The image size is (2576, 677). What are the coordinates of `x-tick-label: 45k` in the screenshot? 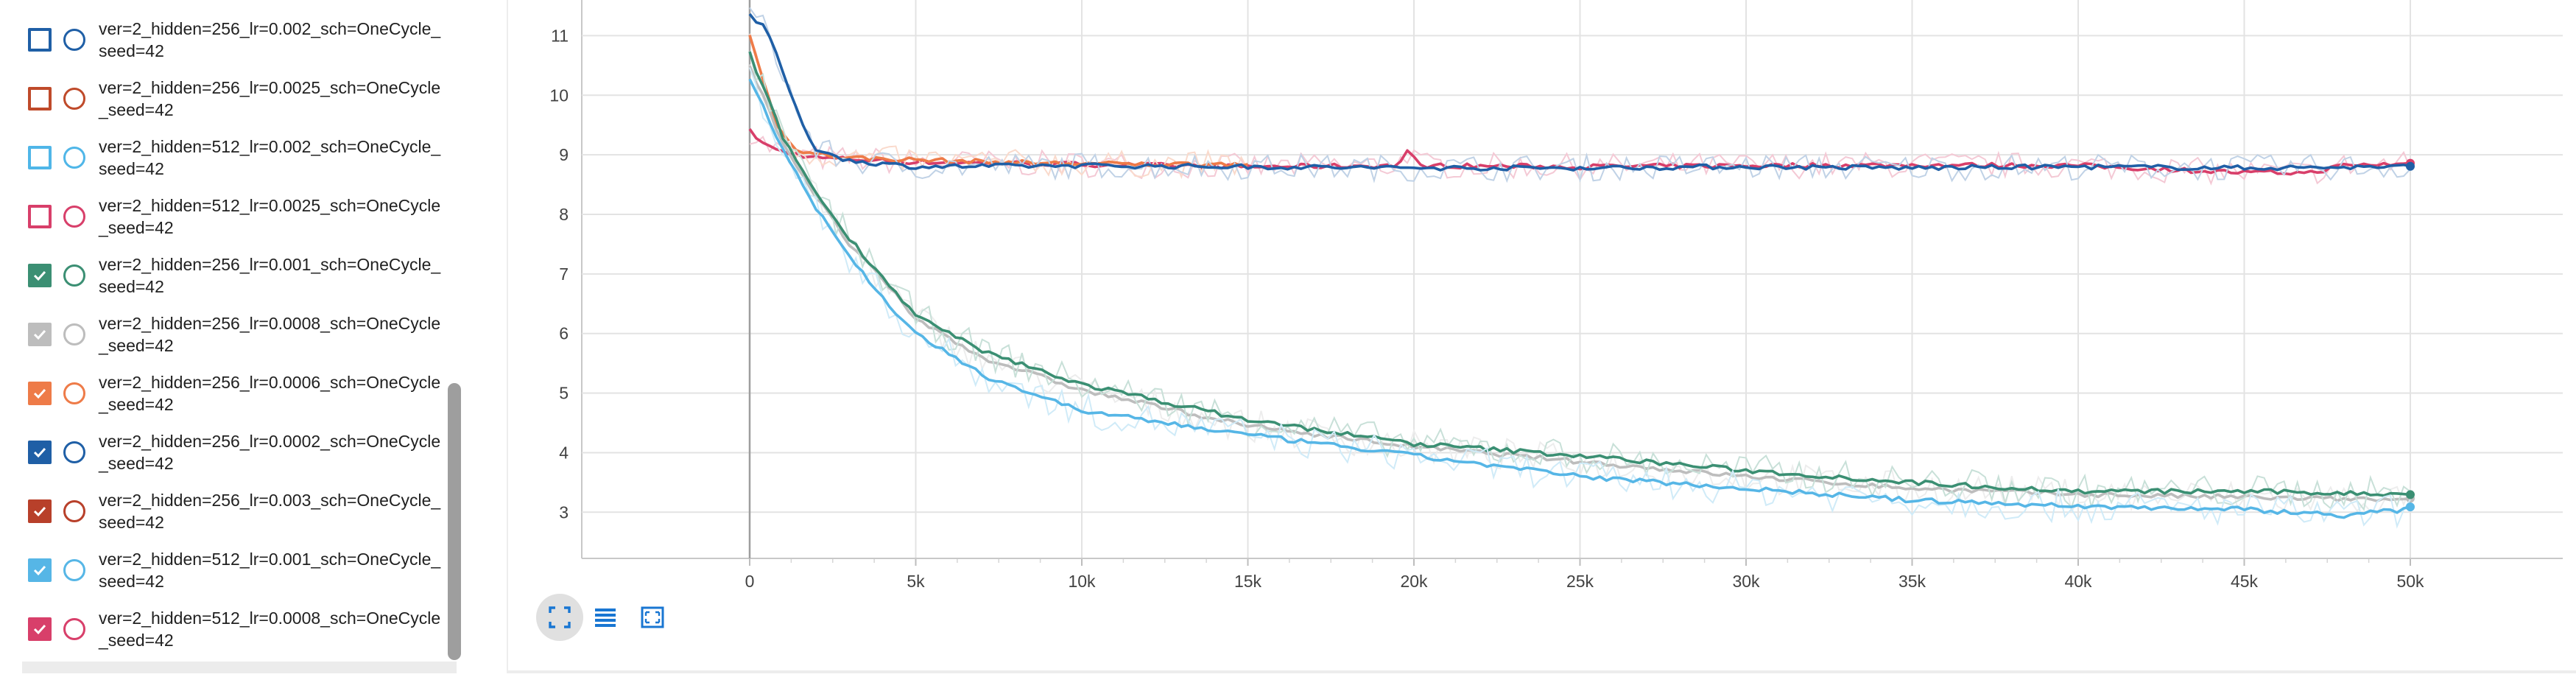 It's located at (2245, 581).